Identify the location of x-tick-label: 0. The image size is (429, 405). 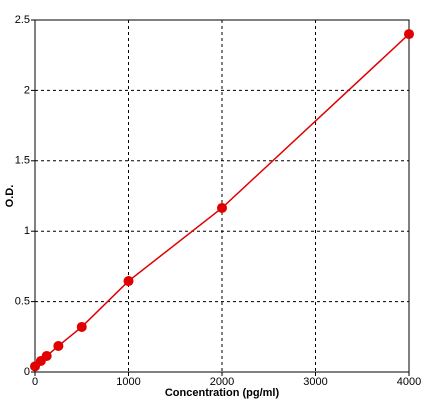
(35, 382).